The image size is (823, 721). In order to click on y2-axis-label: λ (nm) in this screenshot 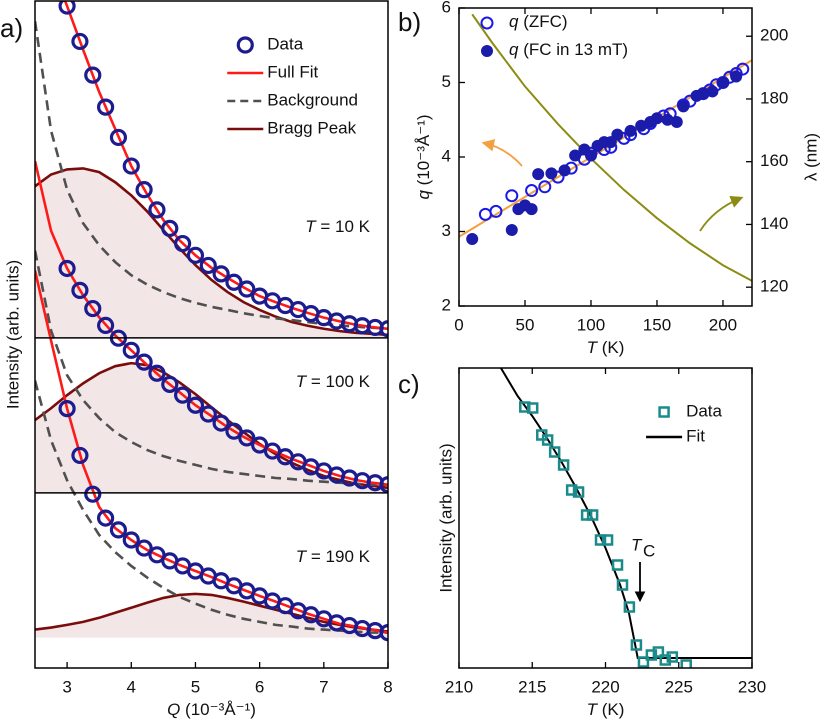, I will do `click(810, 157)`.